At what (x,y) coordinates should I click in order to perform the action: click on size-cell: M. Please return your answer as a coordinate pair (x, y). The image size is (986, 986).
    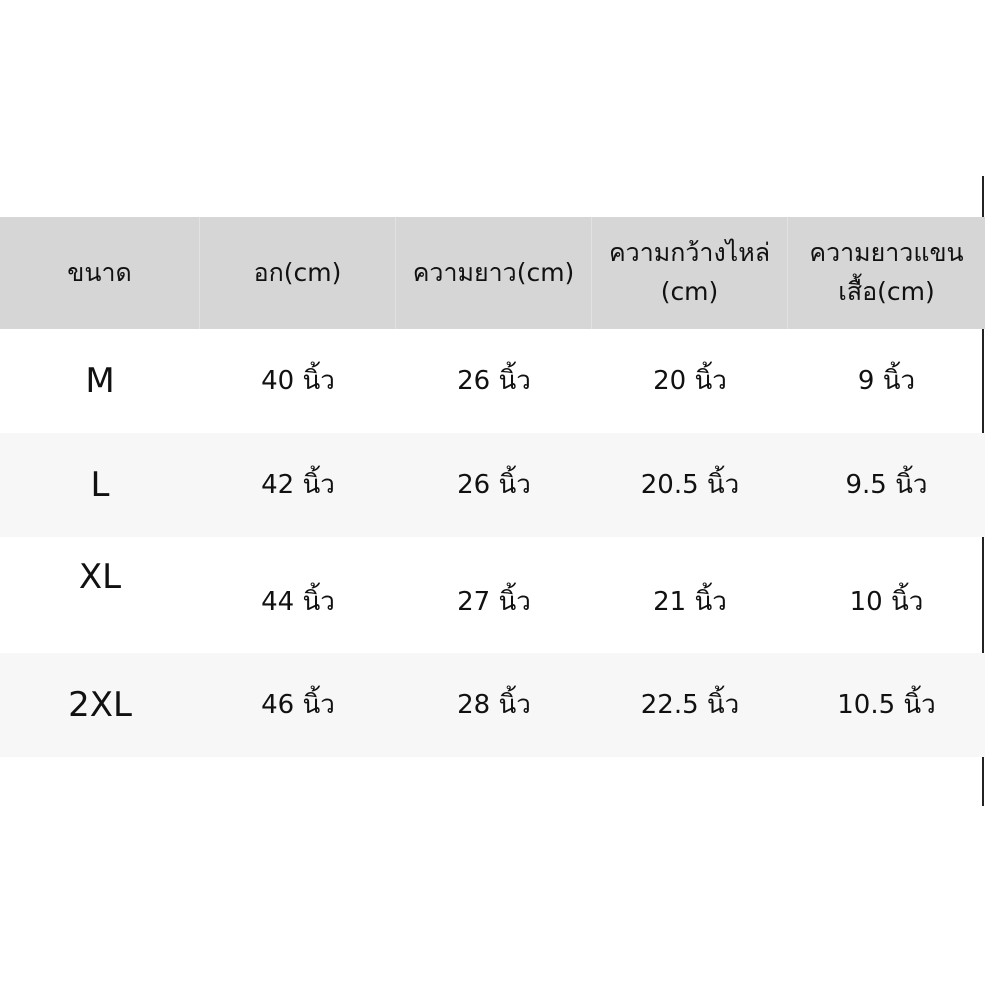
    Looking at the image, I should click on (100, 380).